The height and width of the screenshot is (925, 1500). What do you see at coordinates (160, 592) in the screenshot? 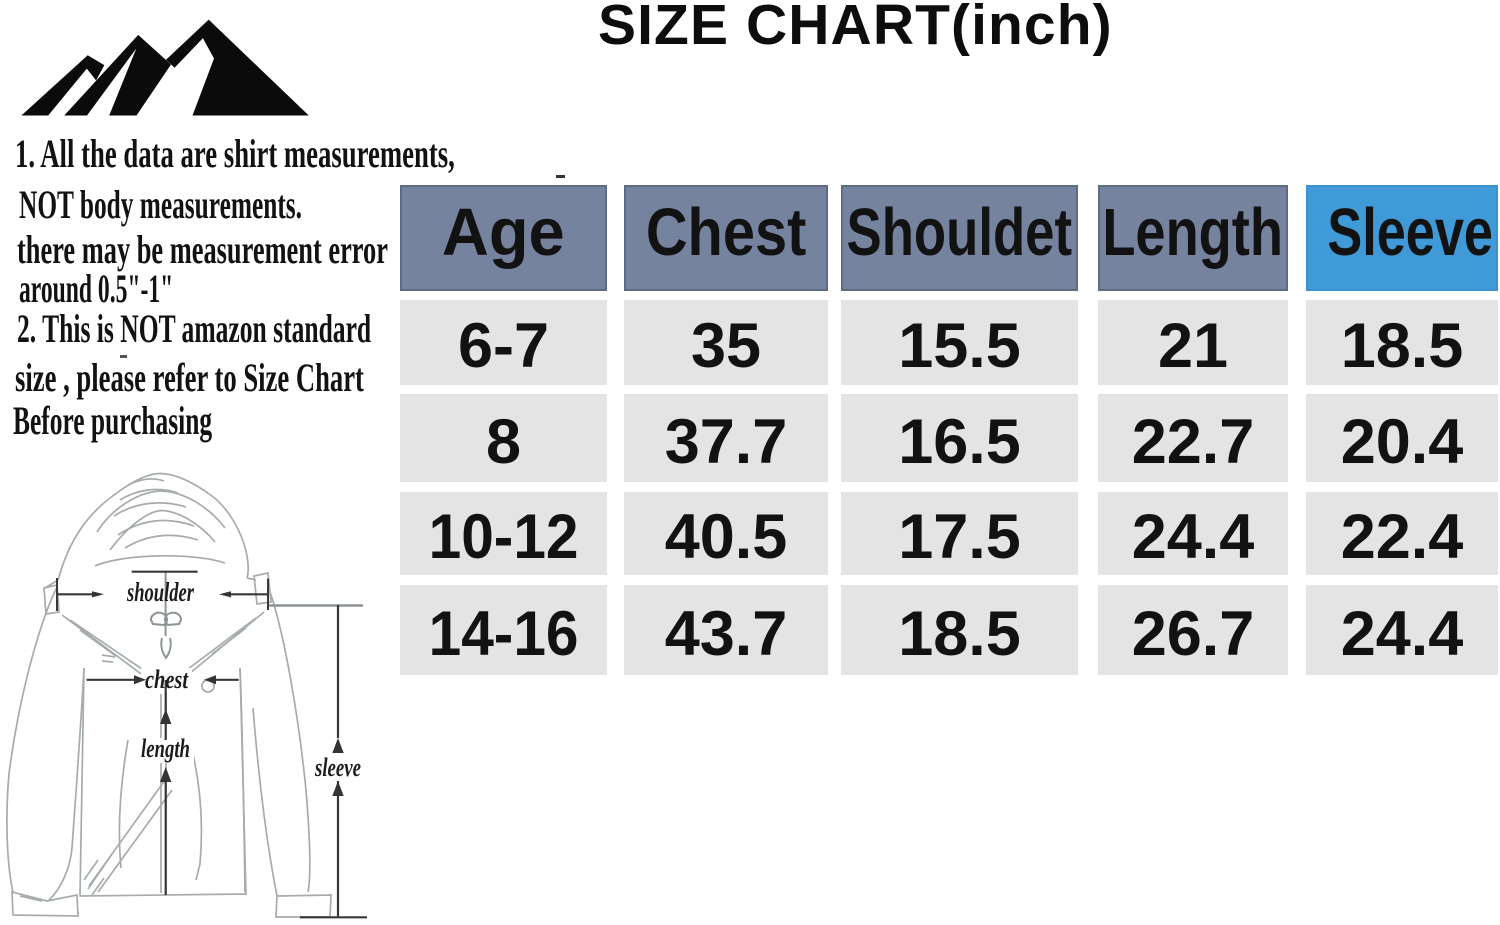
I see `svg-text: shoulder` at bounding box center [160, 592].